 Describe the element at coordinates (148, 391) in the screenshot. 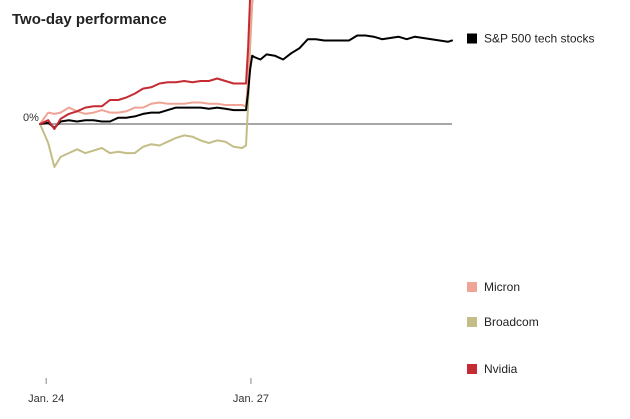

I see `x-axis-ticks: Jan. 24 Jan. 27` at that location.